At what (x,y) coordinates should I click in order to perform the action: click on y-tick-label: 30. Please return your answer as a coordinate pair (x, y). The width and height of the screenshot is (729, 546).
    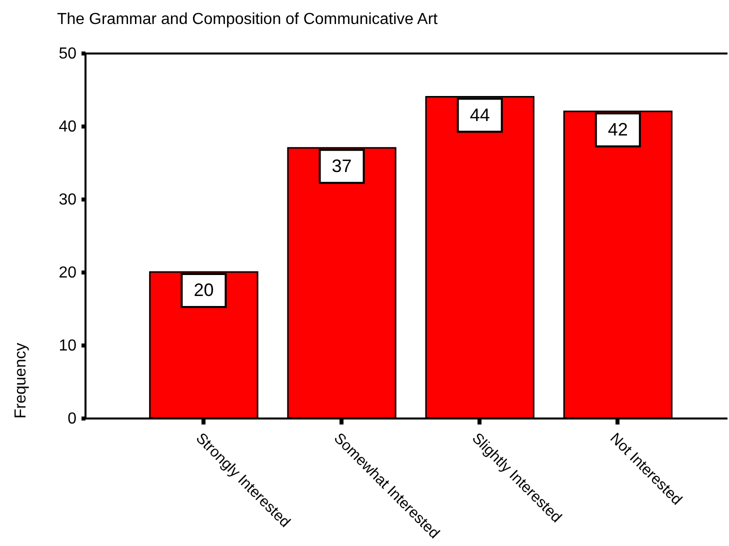
    Looking at the image, I should click on (67, 200).